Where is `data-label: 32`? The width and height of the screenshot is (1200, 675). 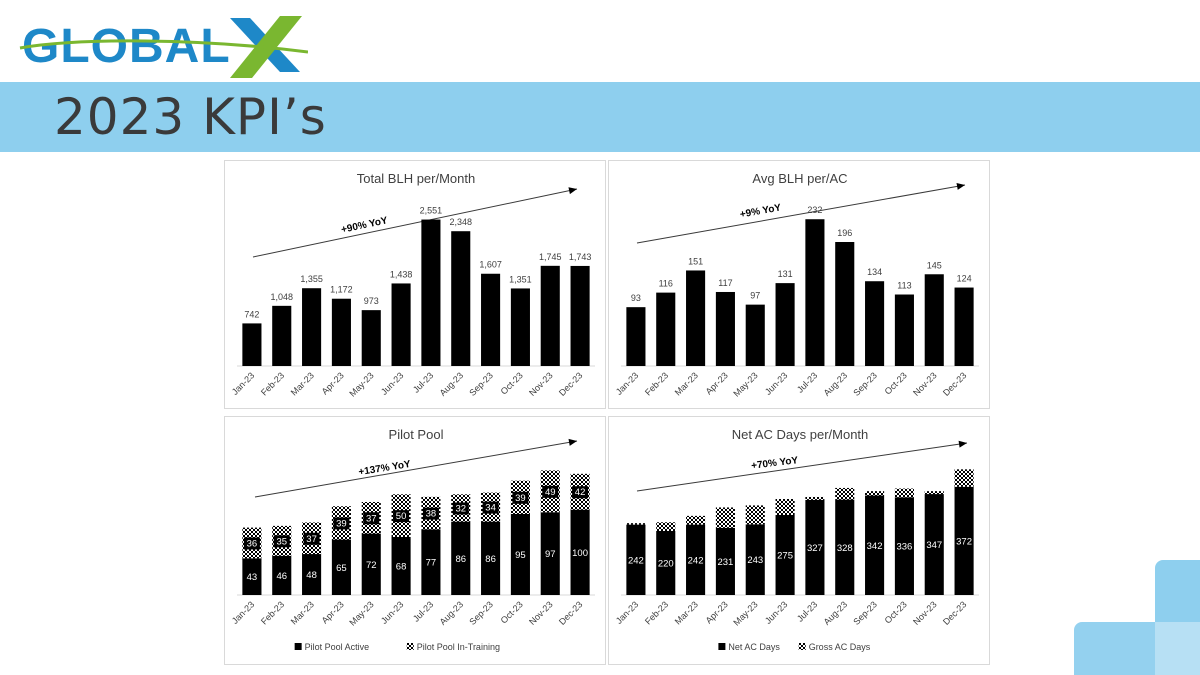 data-label: 32 is located at coordinates (460, 508).